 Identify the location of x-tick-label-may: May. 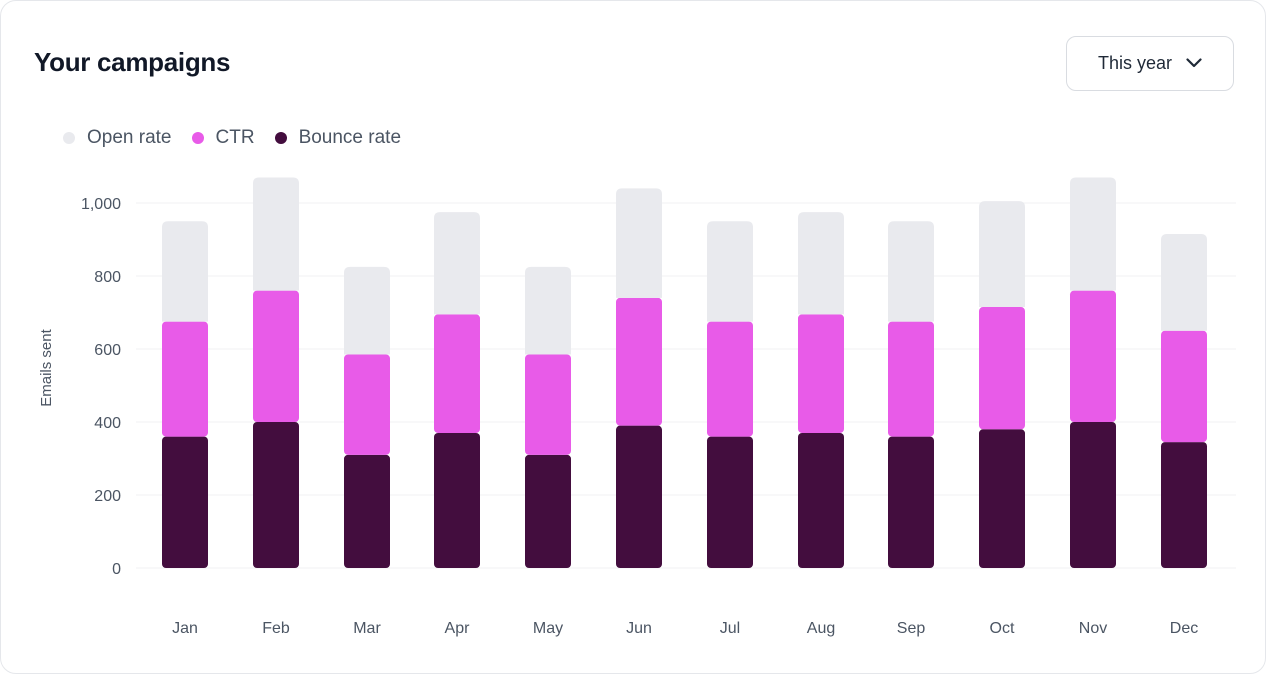
(548, 628).